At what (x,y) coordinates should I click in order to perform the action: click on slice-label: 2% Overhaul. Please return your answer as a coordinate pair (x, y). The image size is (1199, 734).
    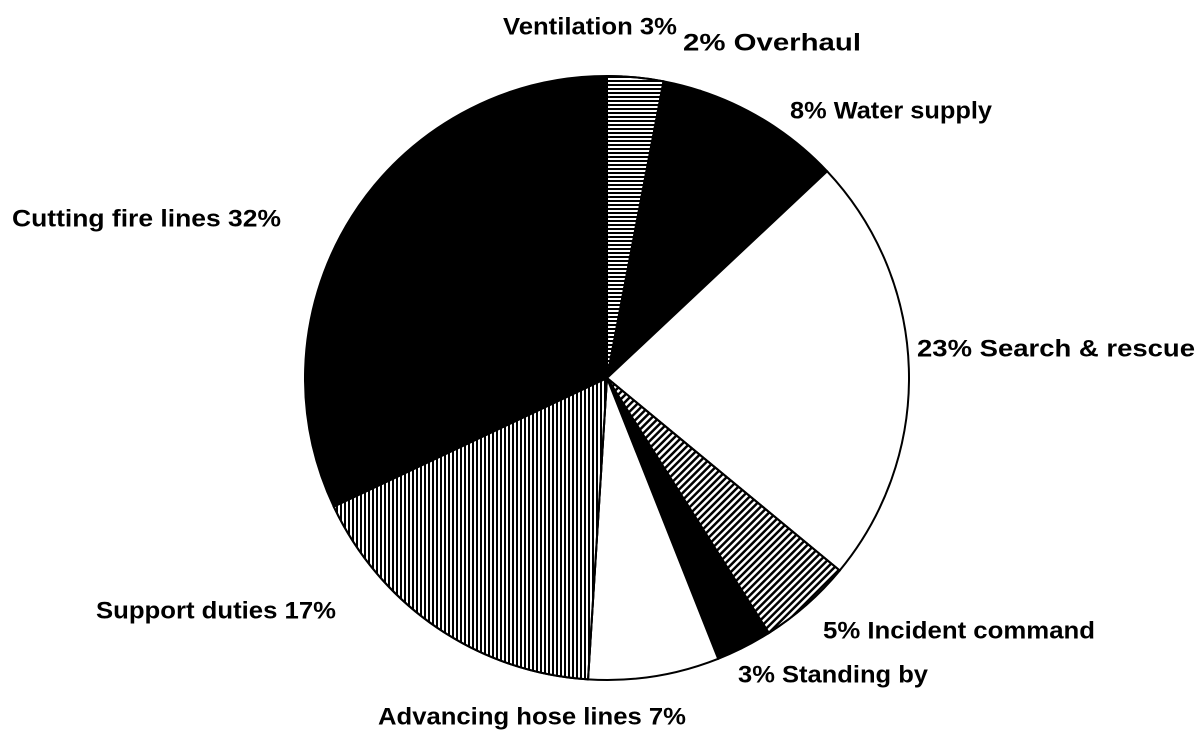
    Looking at the image, I should click on (772, 42).